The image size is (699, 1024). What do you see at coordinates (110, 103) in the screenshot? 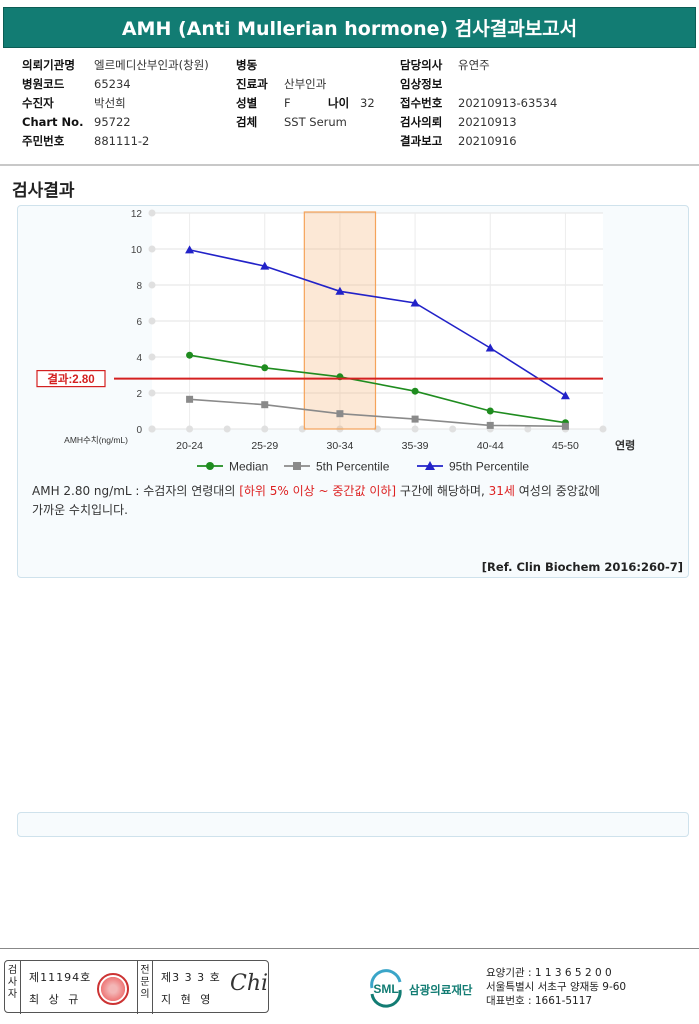
I see `info-value: 박선희` at bounding box center [110, 103].